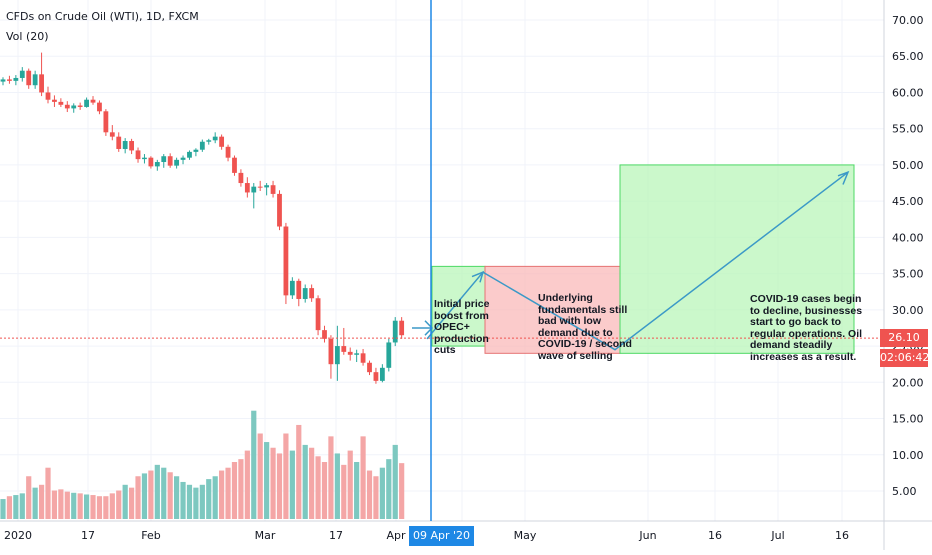  I want to click on y-tick-label: 55.00, so click(908, 129).